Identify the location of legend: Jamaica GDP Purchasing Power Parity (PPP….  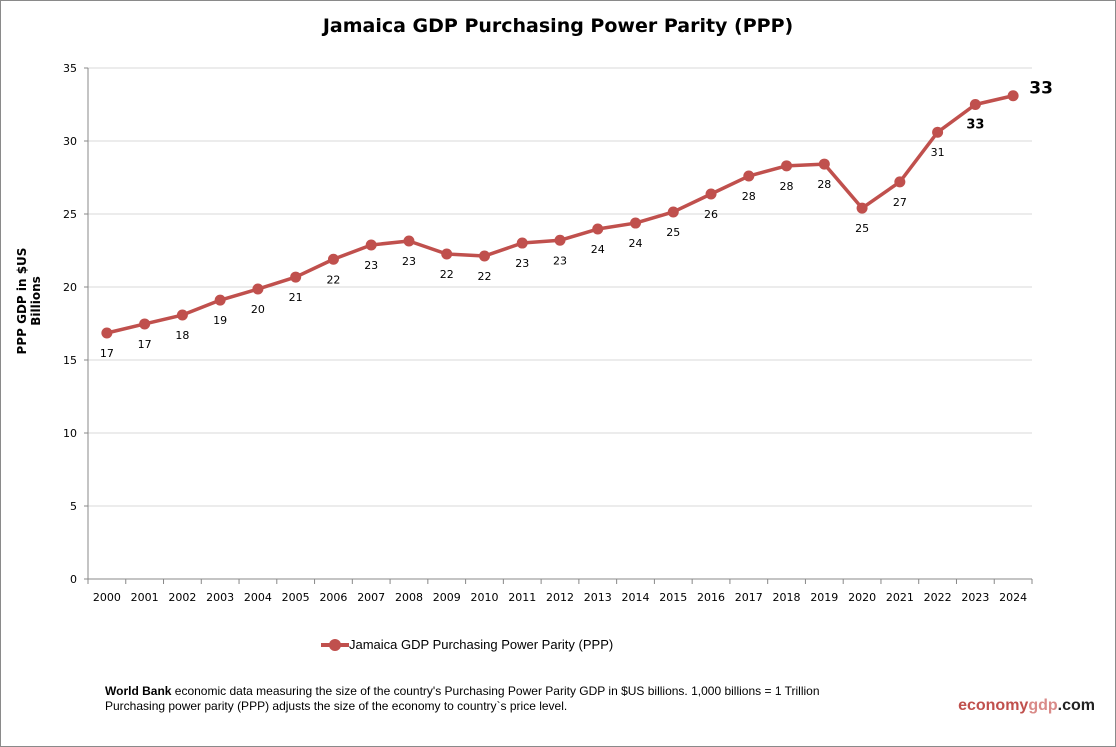
(467, 644).